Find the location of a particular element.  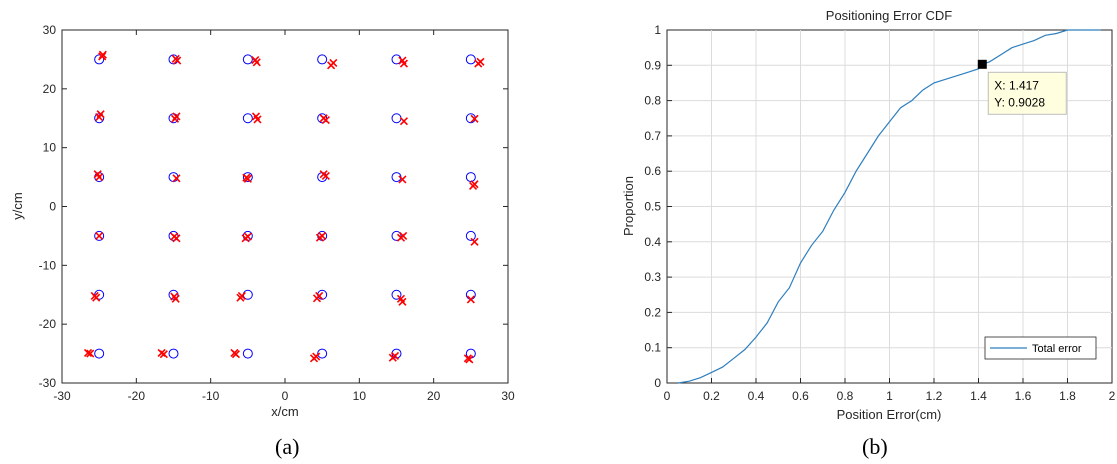

cdf-y-tick-label: 0.8 is located at coordinates (652, 101).